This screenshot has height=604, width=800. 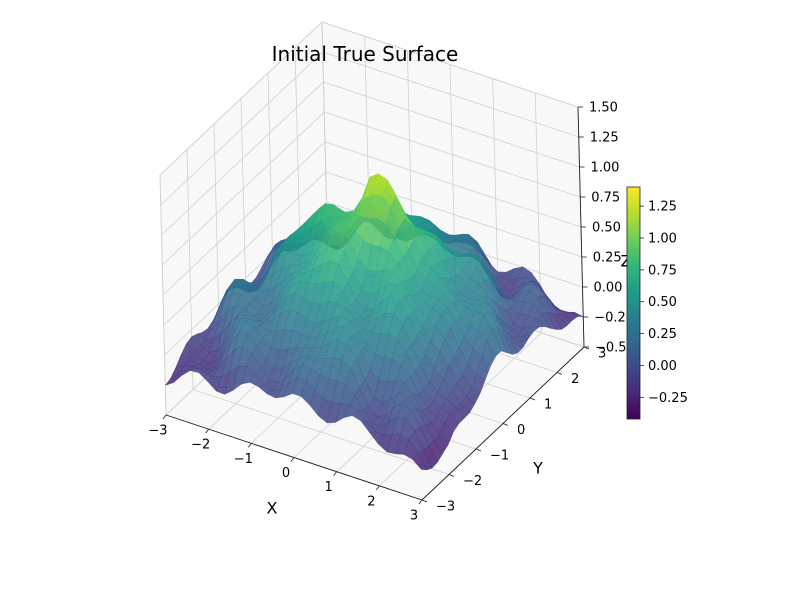 I want to click on x-tick-label: 0, so click(x=286, y=473).